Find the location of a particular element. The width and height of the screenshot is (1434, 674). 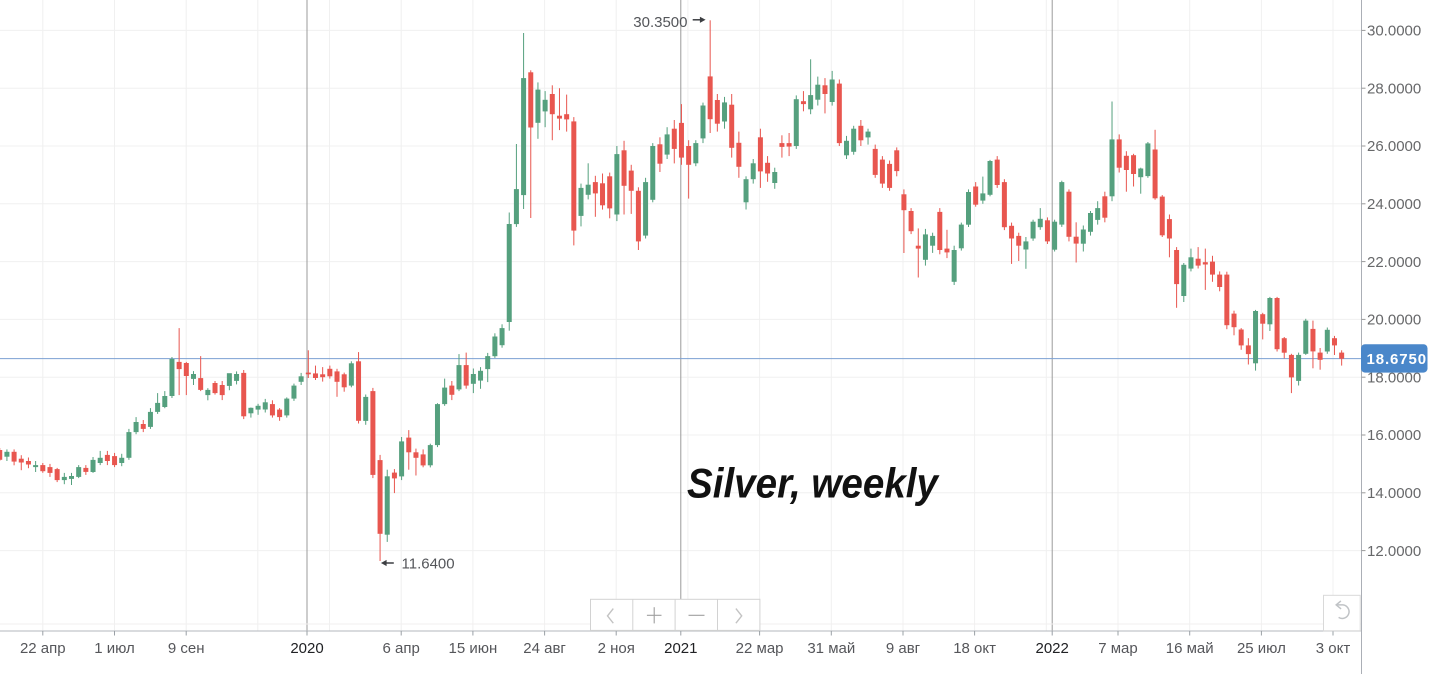

svg-text: 20.0000 is located at coordinates (1394, 320).